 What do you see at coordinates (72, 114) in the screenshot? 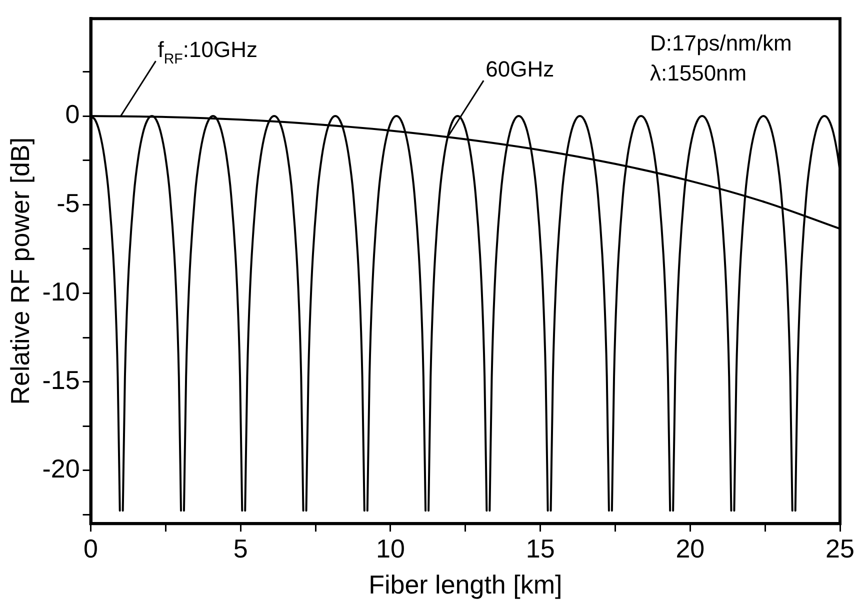
I see `y-tick-label: 0` at bounding box center [72, 114].